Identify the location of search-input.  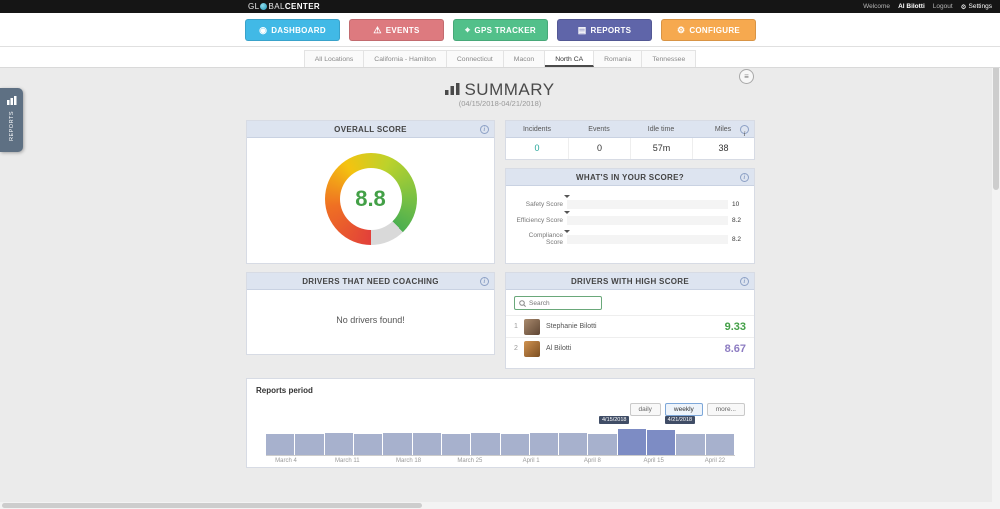
(561, 303).